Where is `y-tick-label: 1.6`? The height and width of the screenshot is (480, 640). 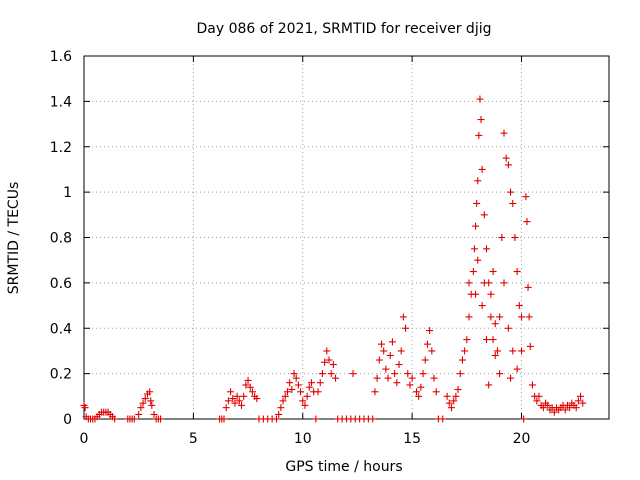 y-tick-label: 1.6 is located at coordinates (61, 57).